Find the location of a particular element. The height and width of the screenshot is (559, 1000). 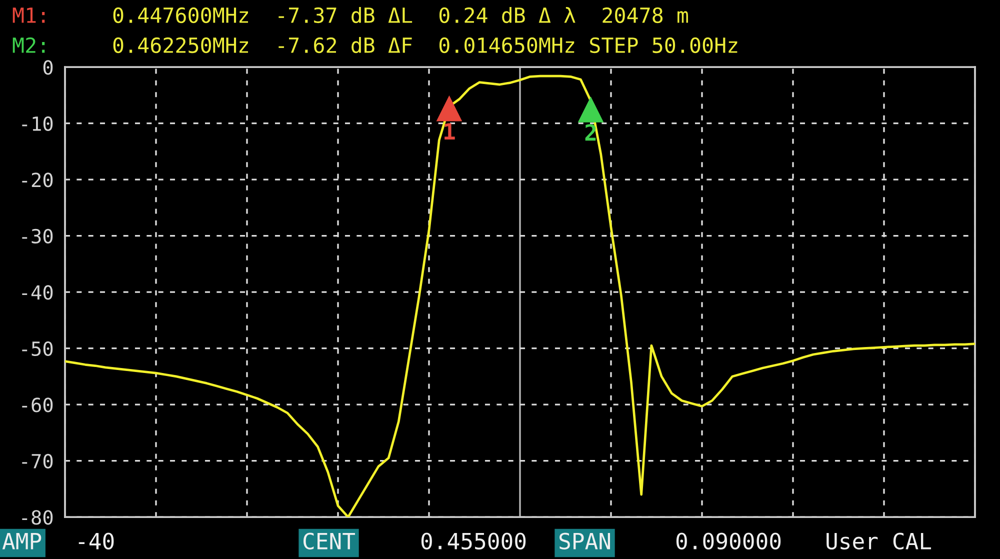

y-tick-label: -20 is located at coordinates (37, 180).